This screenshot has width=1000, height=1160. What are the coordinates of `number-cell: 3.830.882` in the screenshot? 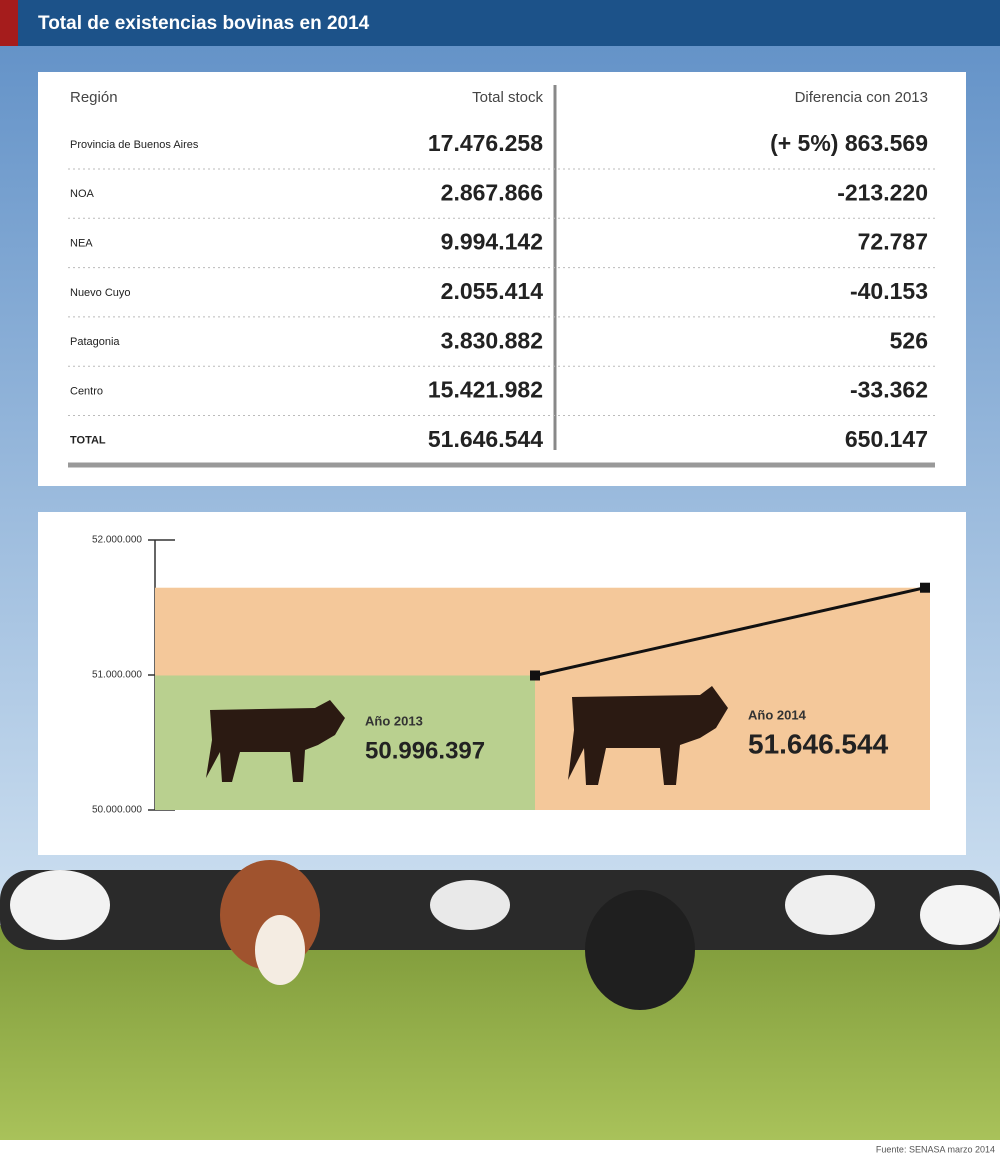 It's located at (492, 340).